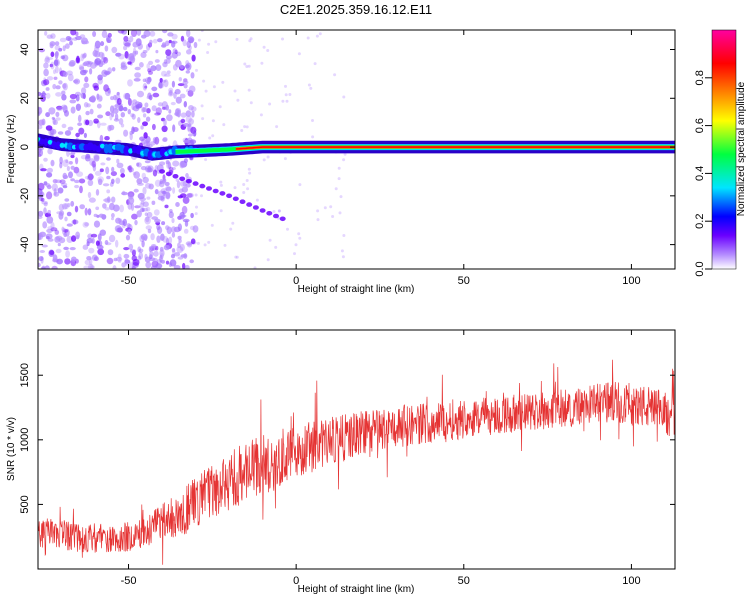 This screenshot has height=600, width=750. I want to click on y-tick-label: 1500, so click(25, 375).